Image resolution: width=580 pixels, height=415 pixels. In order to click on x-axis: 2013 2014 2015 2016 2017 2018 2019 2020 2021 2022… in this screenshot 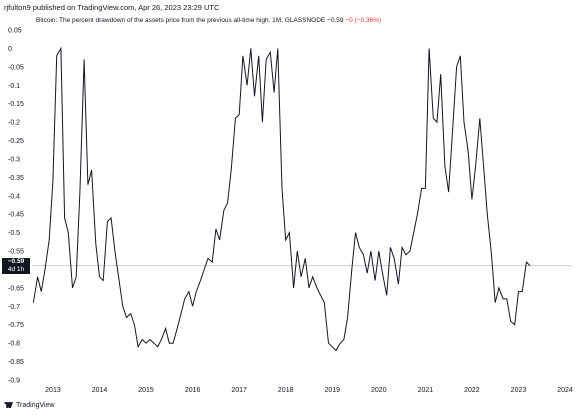, I will do `click(309, 390)`.